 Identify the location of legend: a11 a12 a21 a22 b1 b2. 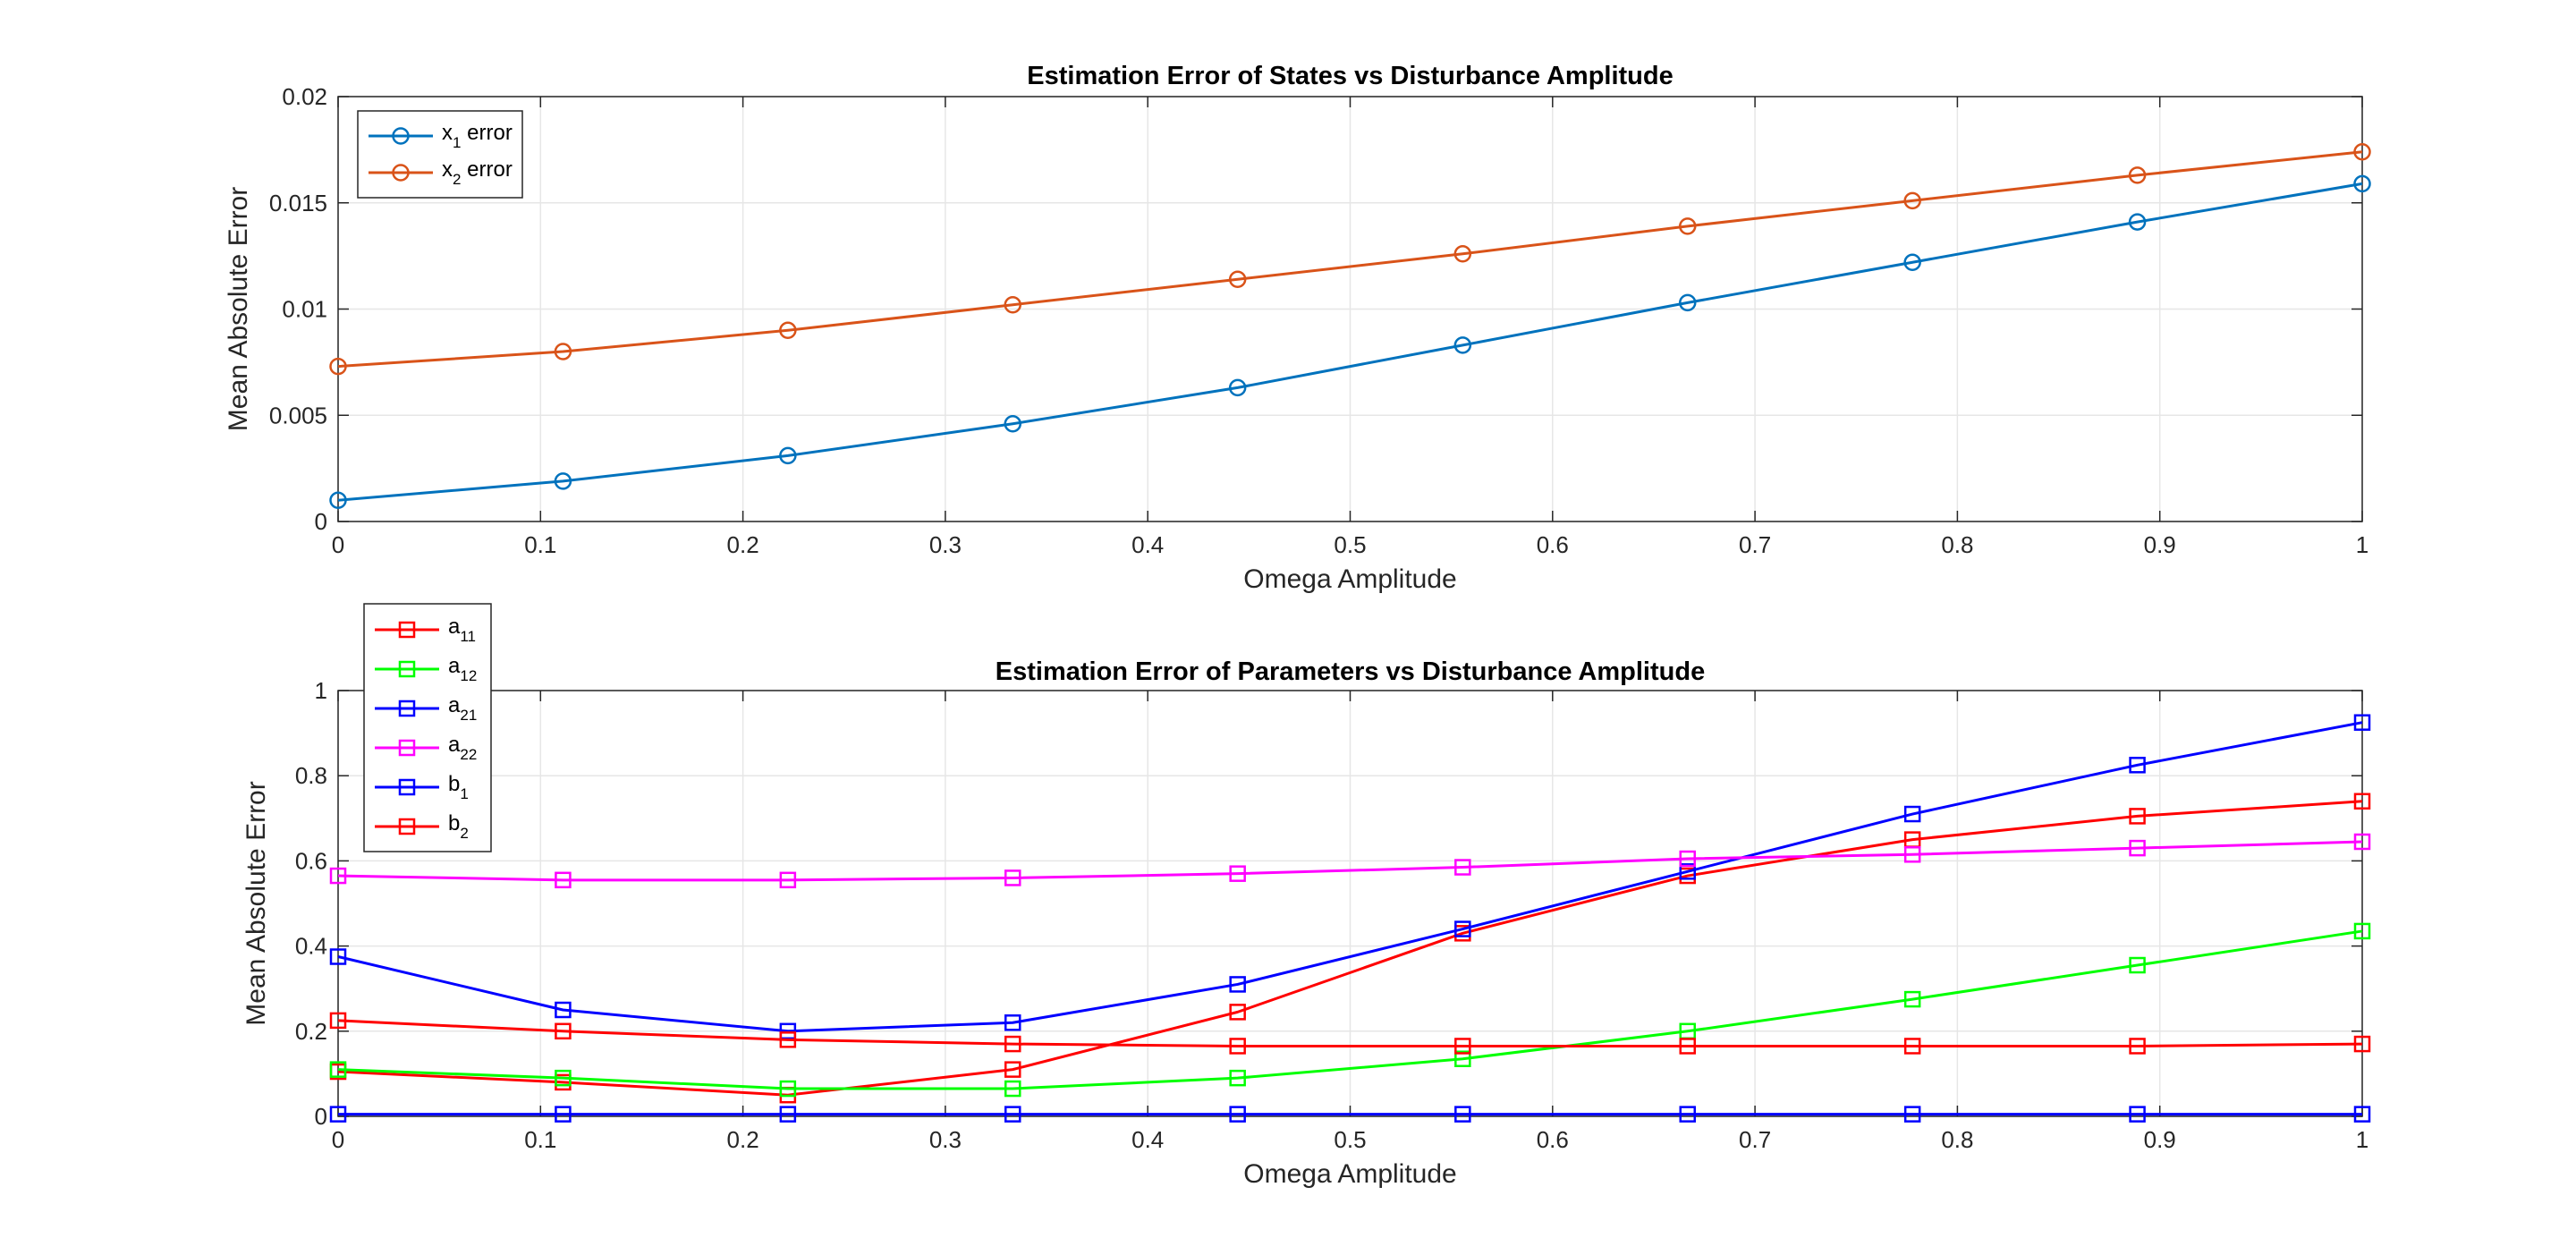
(427, 727).